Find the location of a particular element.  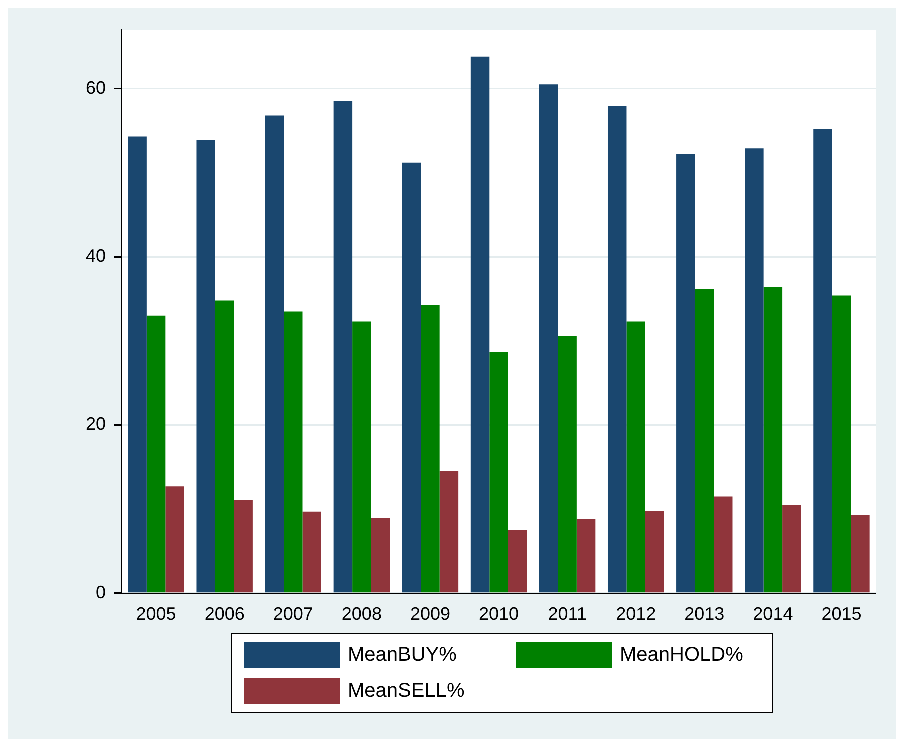

x-tick-label: 2013 is located at coordinates (704, 614).